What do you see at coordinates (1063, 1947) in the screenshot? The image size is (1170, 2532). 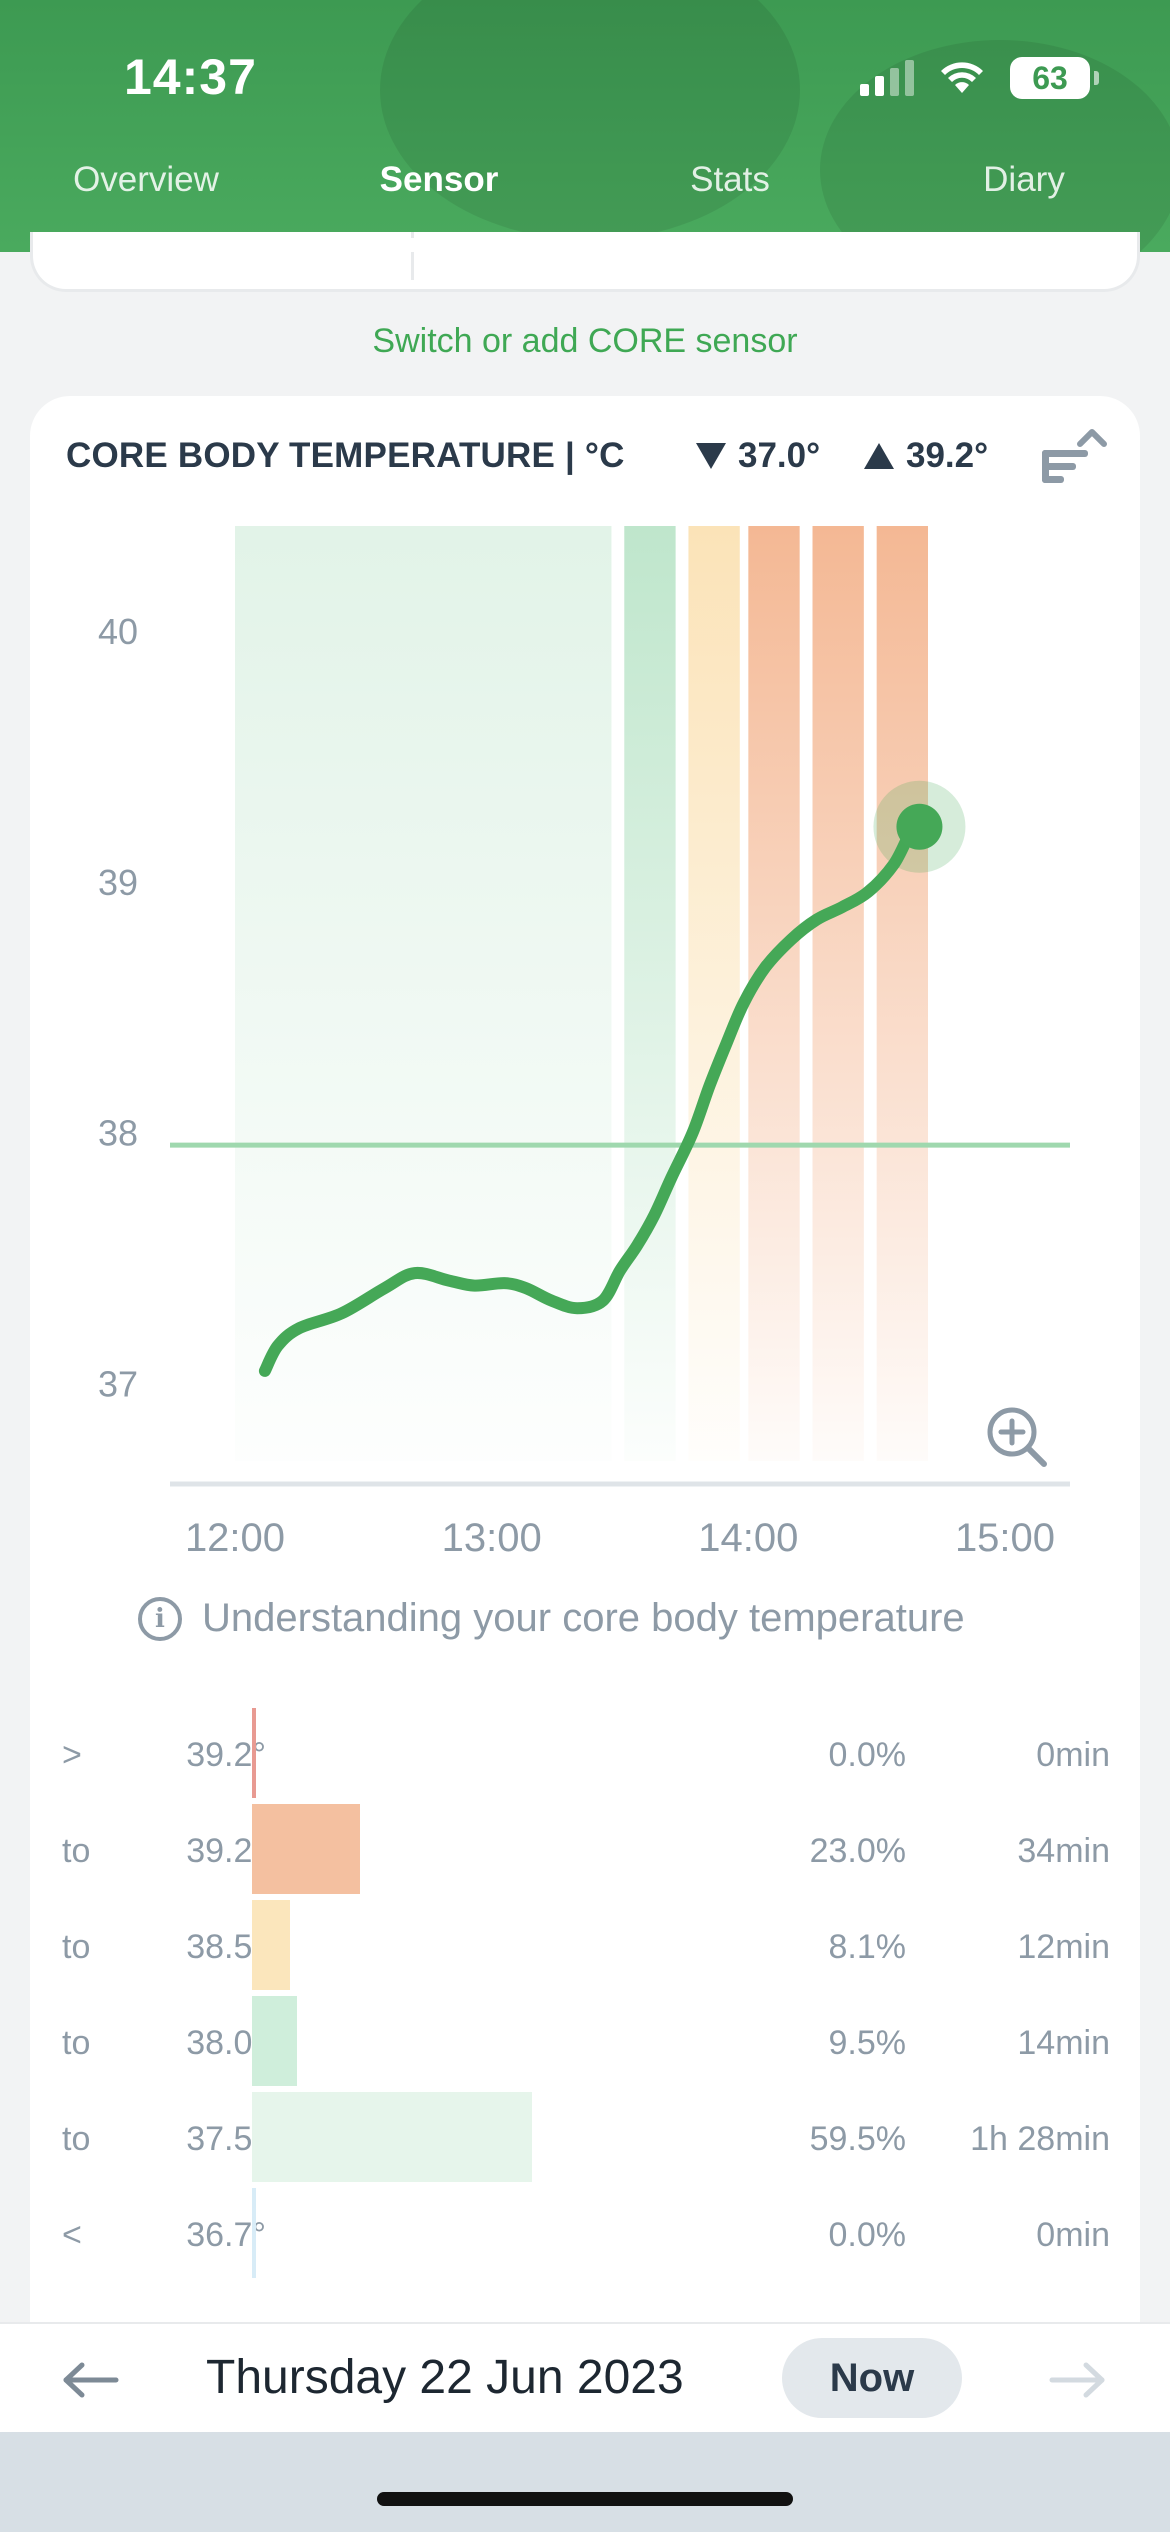 I see `zone-duration: 12min` at bounding box center [1063, 1947].